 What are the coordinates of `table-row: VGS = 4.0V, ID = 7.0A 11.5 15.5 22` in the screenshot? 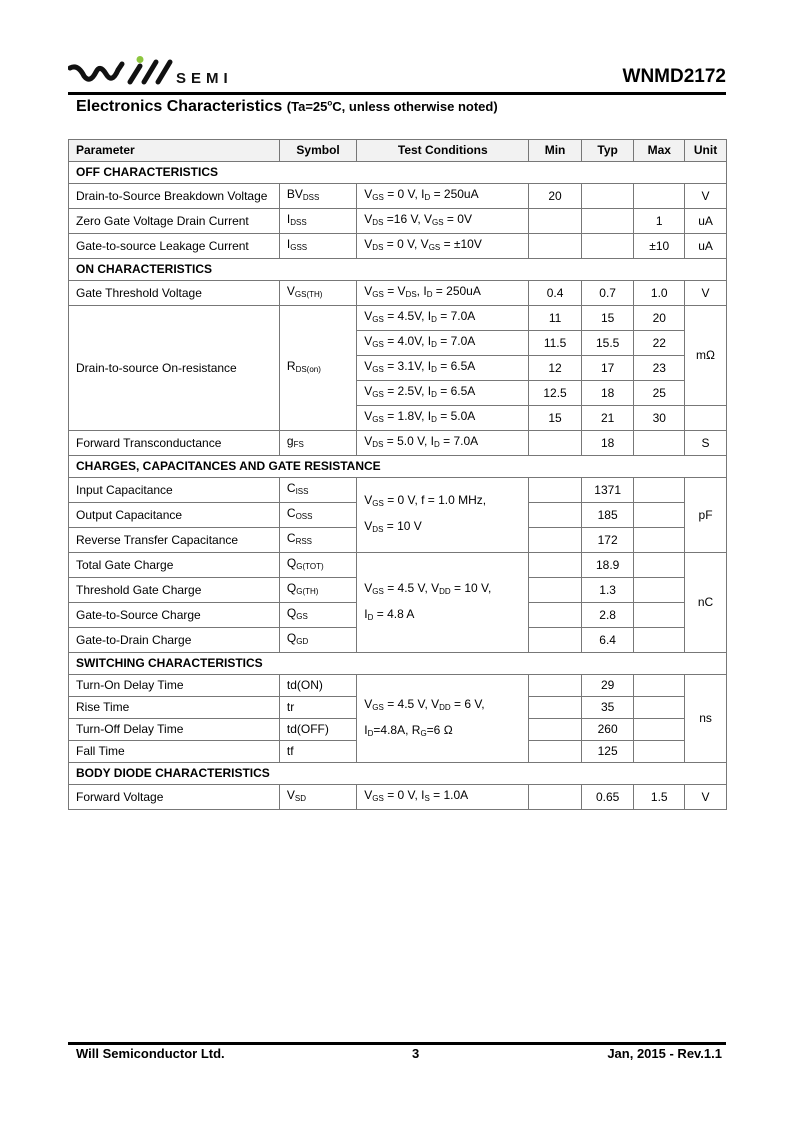 It's located at (398, 343).